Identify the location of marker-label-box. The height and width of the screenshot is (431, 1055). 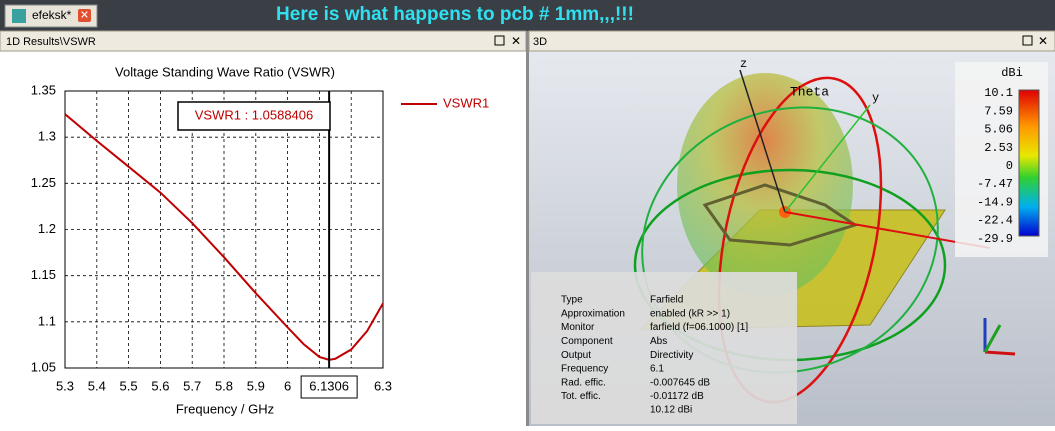
(254, 116).